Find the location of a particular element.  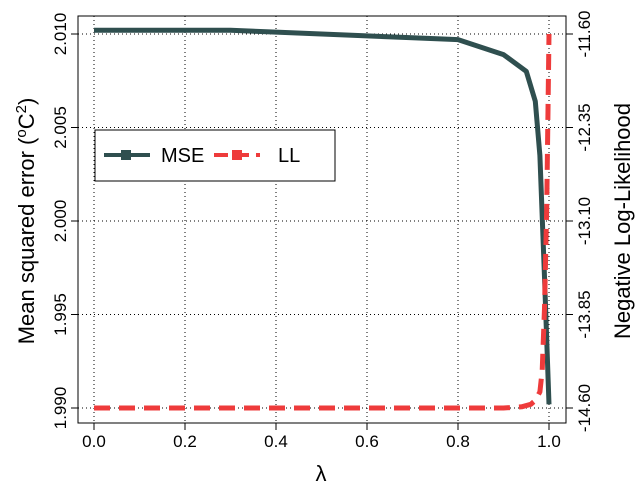

x-tick-label: 0.4 is located at coordinates (276, 441).